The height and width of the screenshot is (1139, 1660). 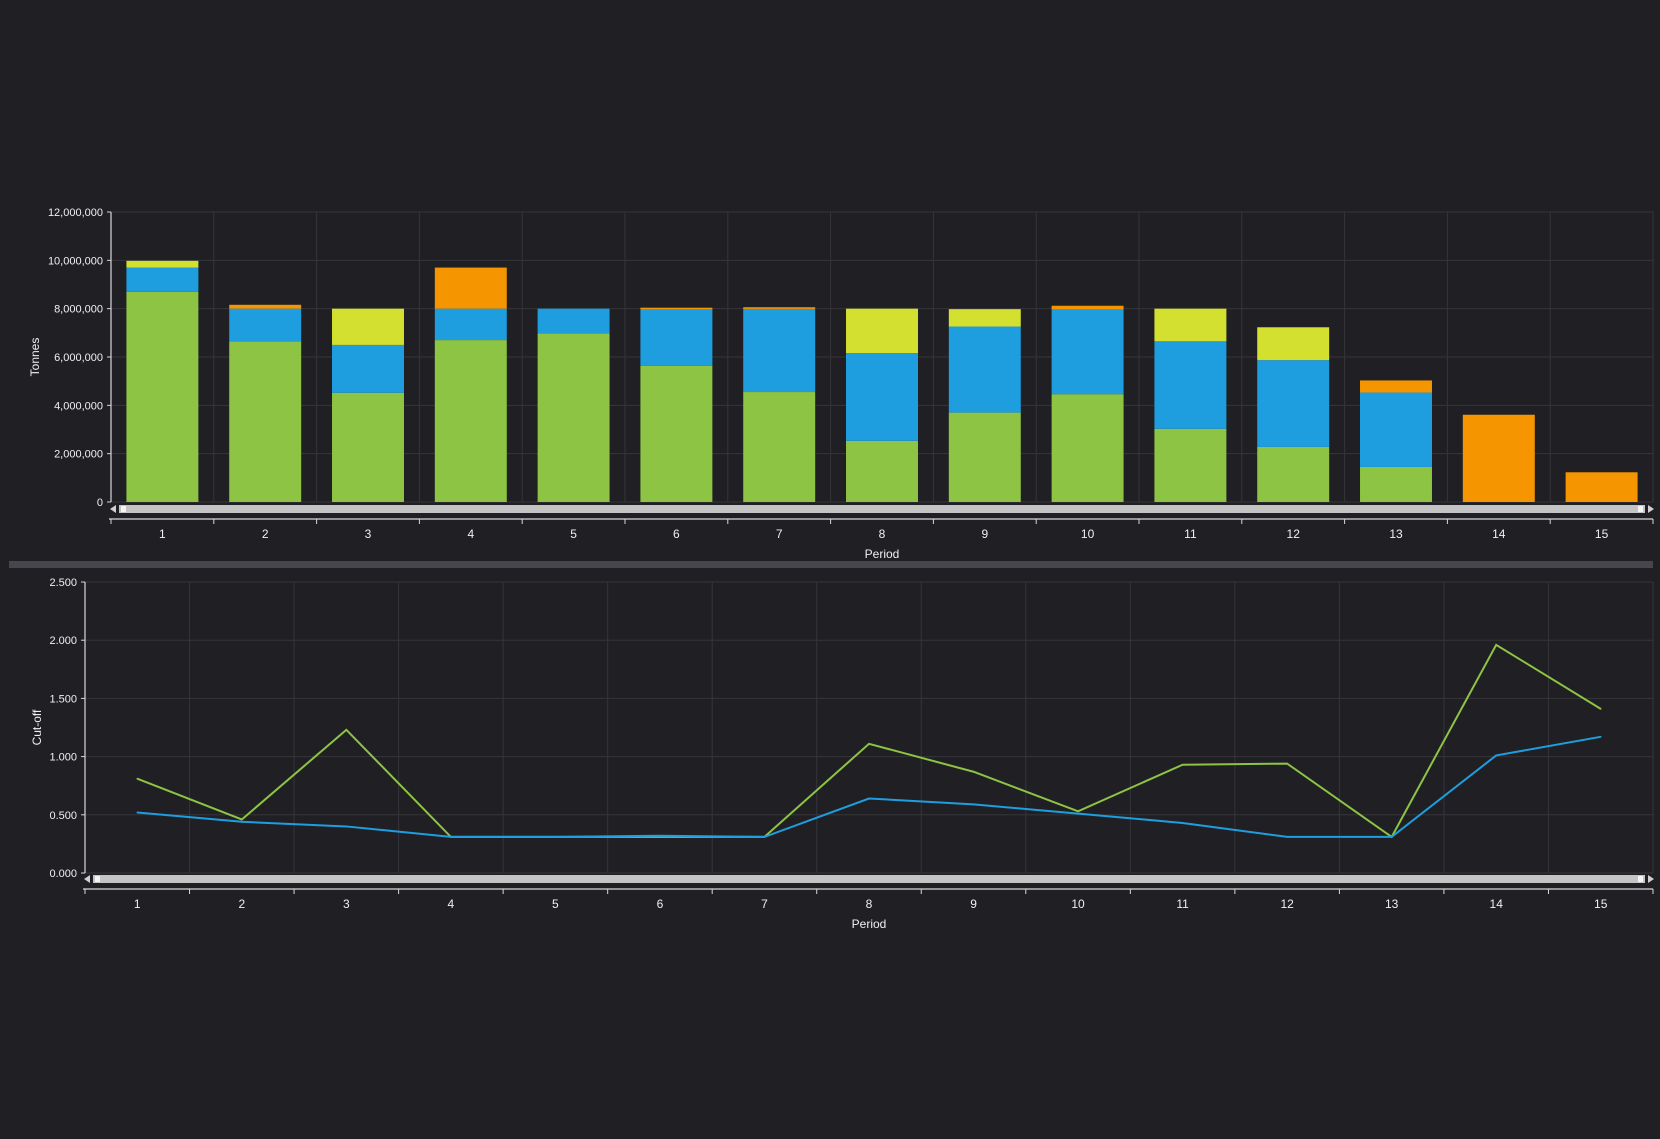 I want to click on bar-y-tick-label: 2,000,000, so click(x=78, y=455).